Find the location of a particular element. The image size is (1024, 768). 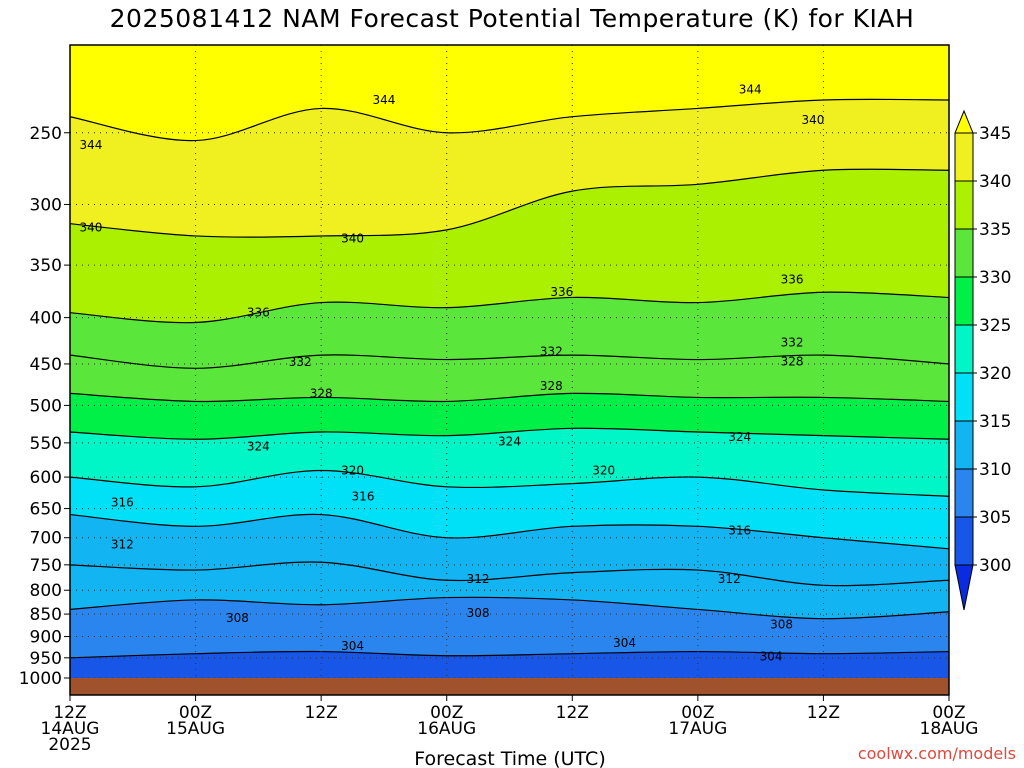

y-tick-label: 800 is located at coordinates (46, 591).